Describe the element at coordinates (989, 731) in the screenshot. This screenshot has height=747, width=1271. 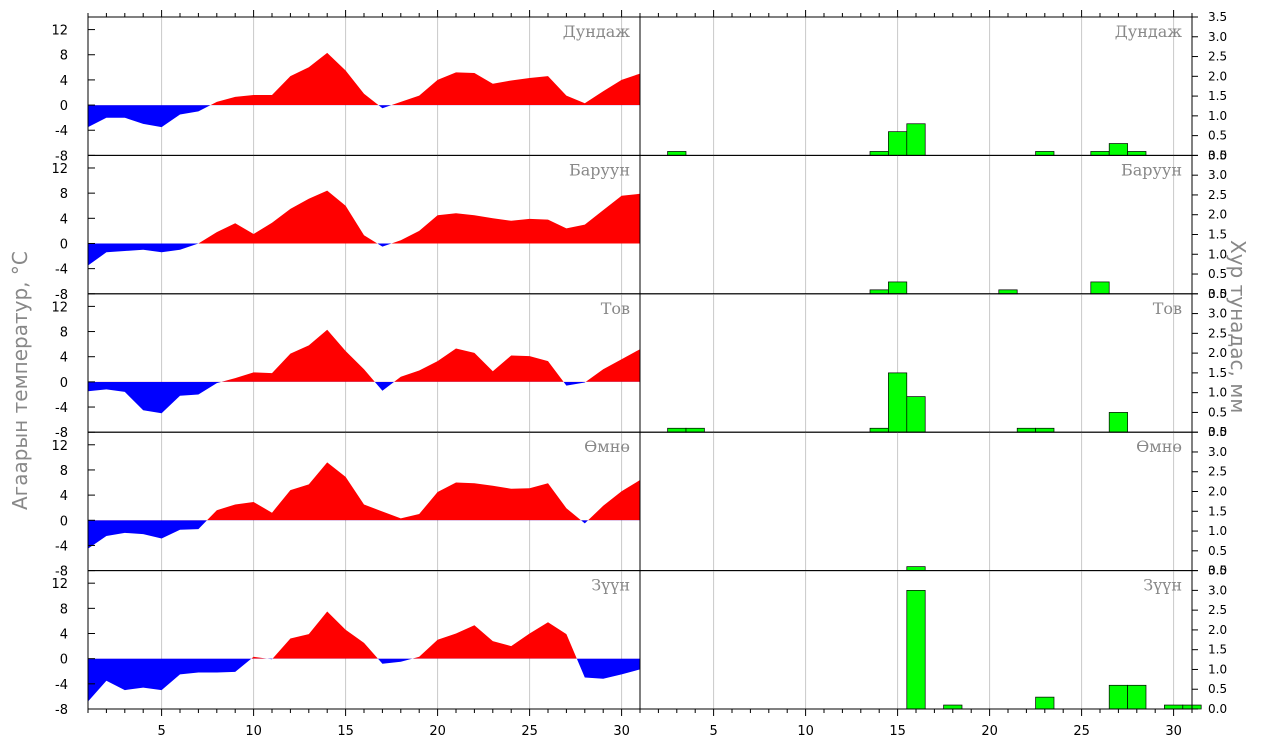
I see `x-tick-label: 20` at that location.